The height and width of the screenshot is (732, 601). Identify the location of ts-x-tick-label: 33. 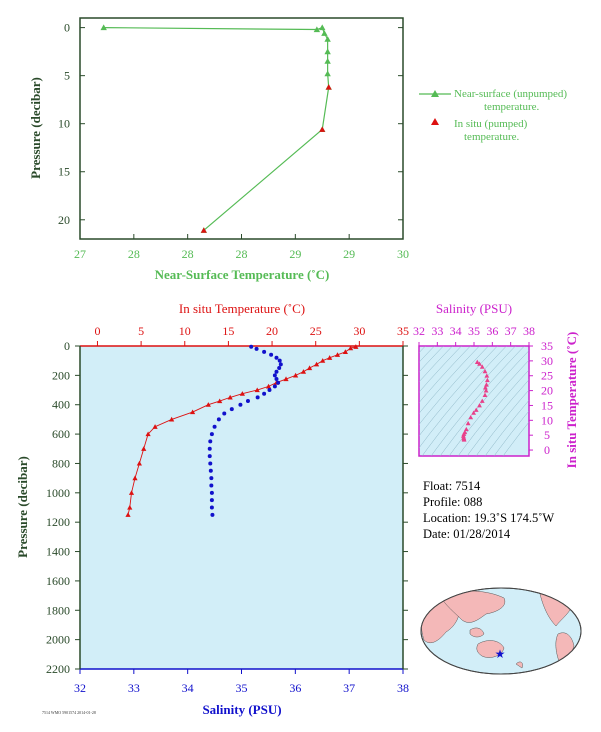
(437, 331).